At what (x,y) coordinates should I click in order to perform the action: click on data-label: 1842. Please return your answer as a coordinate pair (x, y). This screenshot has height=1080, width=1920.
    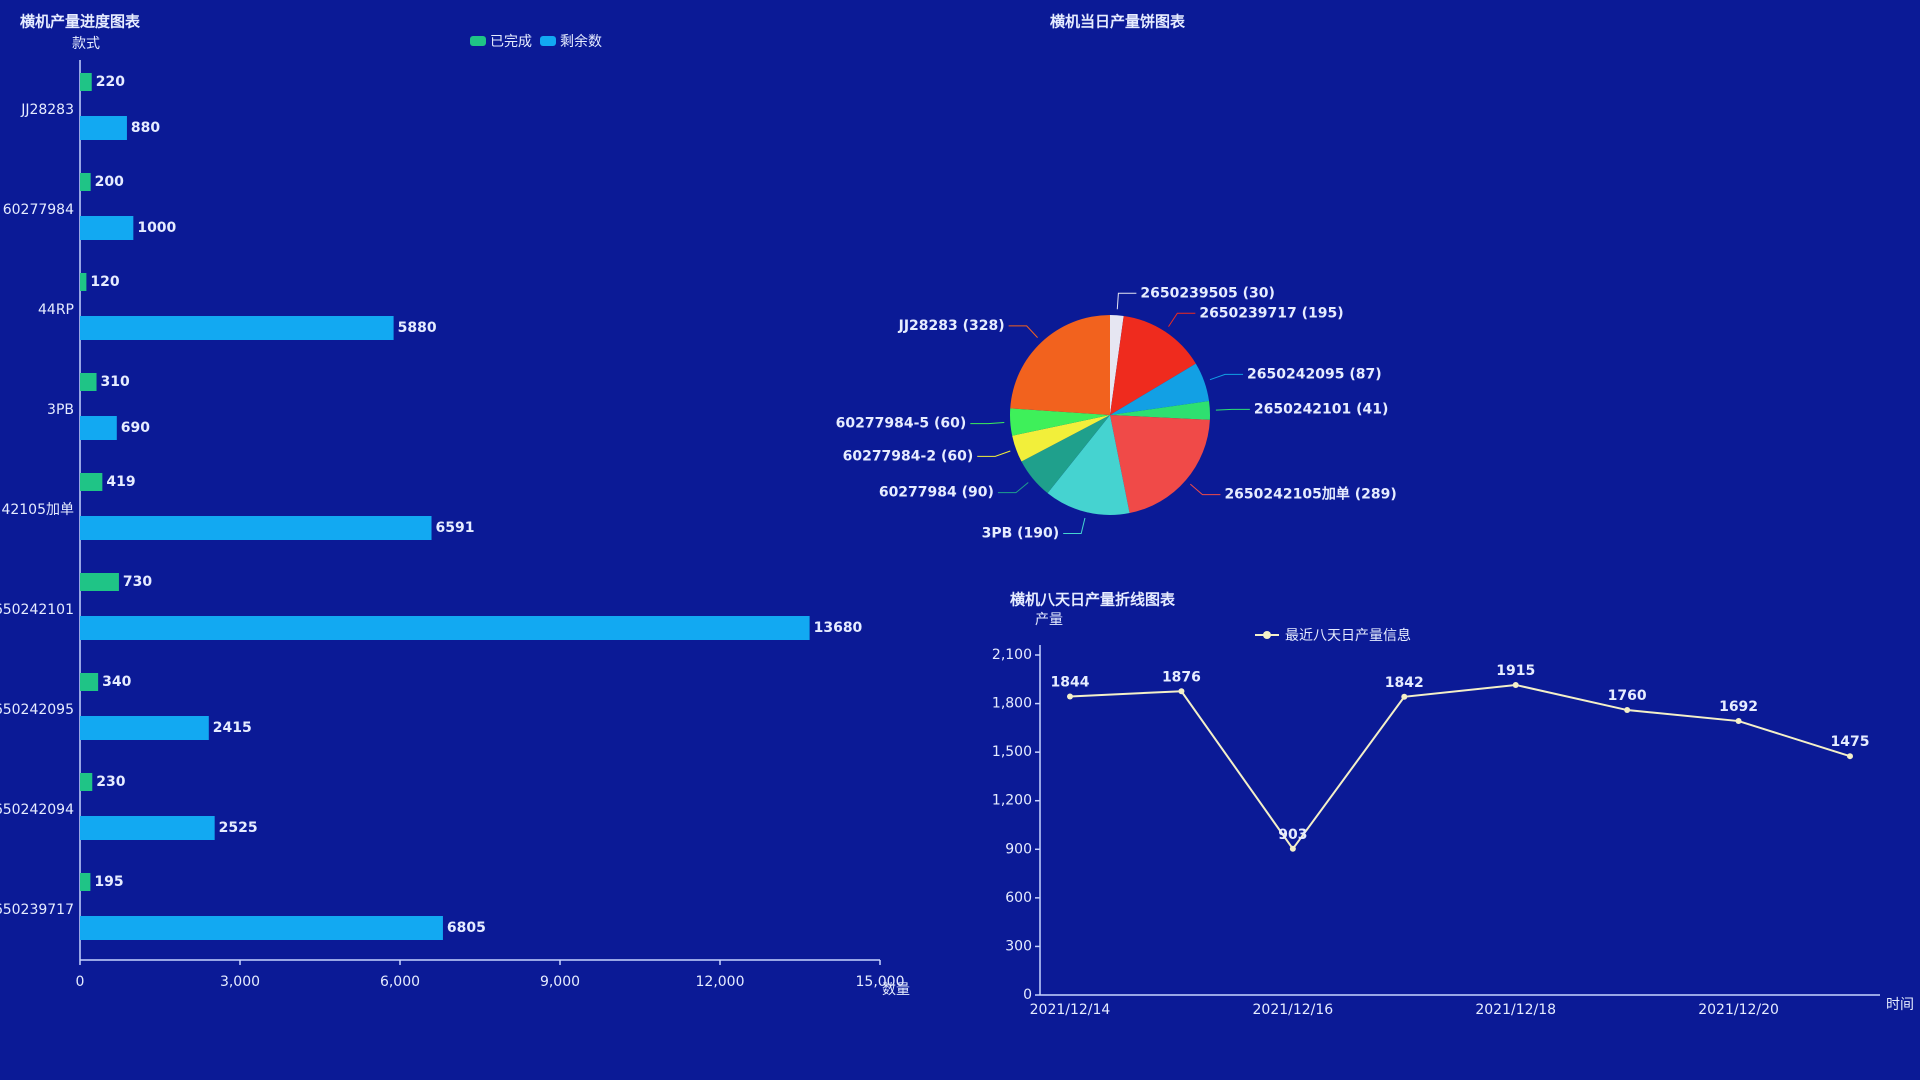
    Looking at the image, I should click on (1404, 683).